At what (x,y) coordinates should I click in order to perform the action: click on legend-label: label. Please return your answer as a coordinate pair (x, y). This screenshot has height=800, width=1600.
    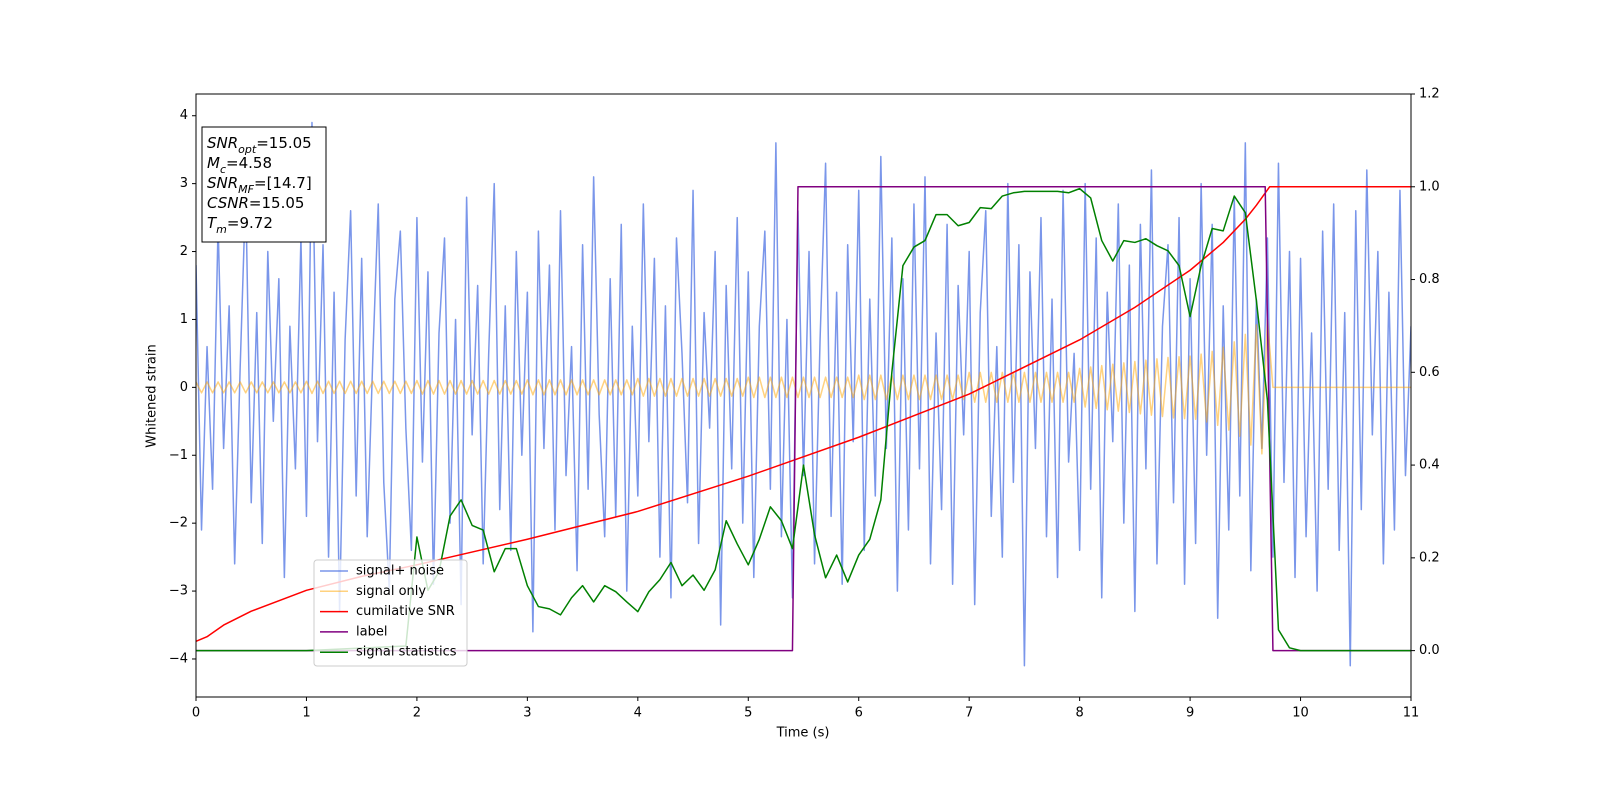
    Looking at the image, I should click on (371, 631).